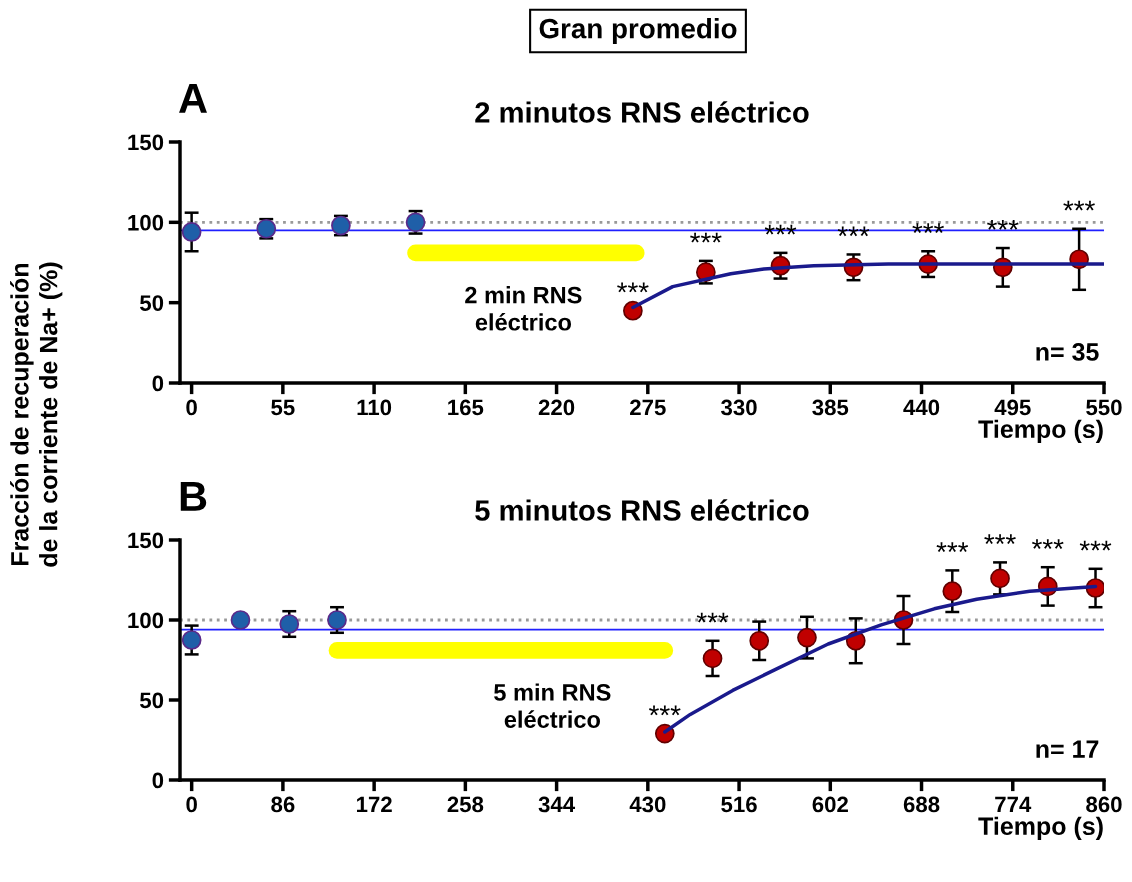 The height and width of the screenshot is (882, 1132). What do you see at coordinates (466, 407) in the screenshot?
I see `x-tick-label: 165` at bounding box center [466, 407].